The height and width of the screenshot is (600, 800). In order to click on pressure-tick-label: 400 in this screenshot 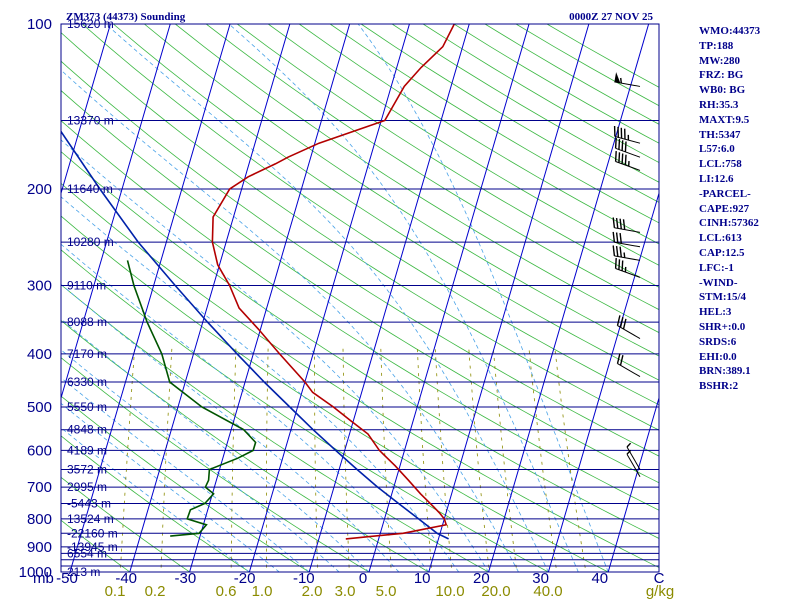, I will do `click(39, 354)`.